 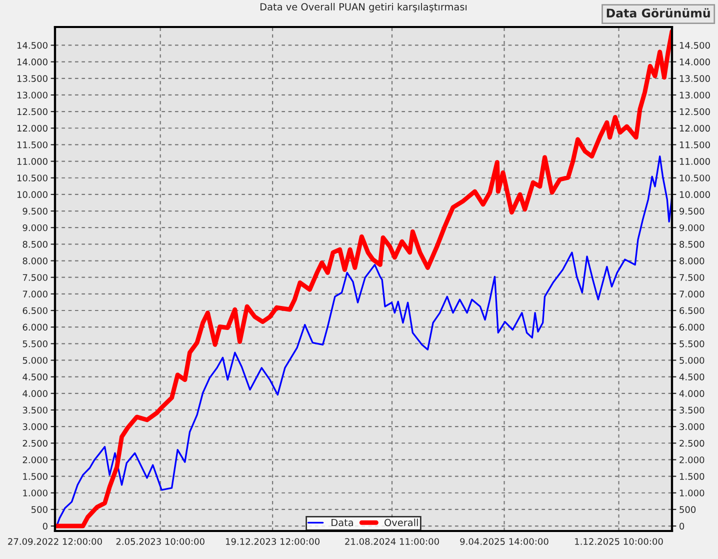 What do you see at coordinates (35, 460) in the screenshot?
I see `y-tick-label: 2.000` at bounding box center [35, 460].